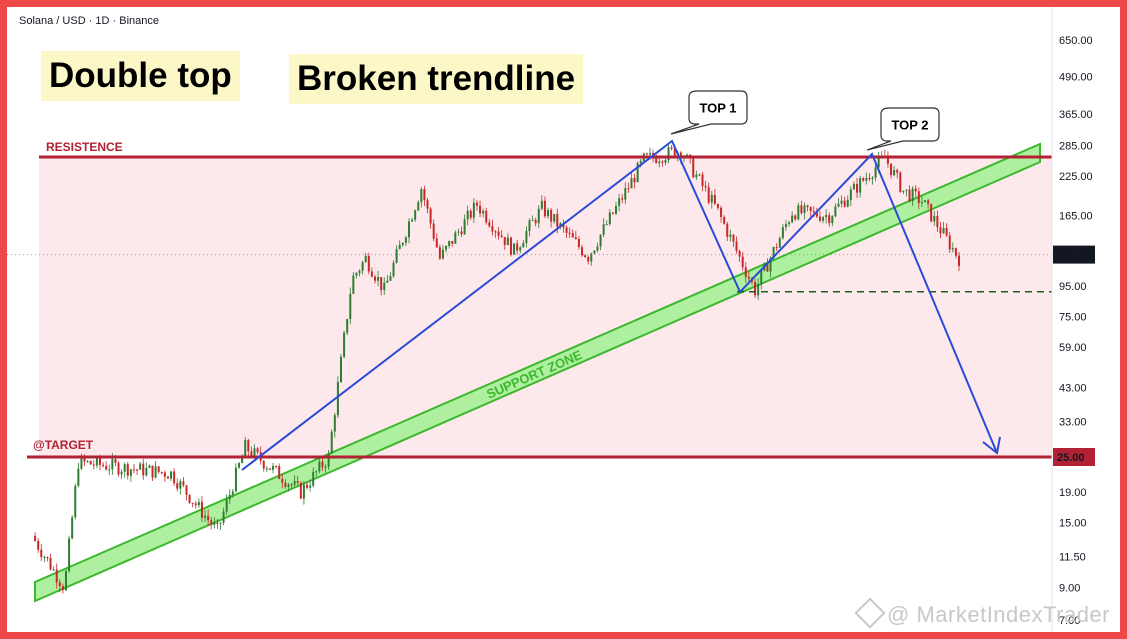 The height and width of the screenshot is (639, 1127). What do you see at coordinates (1076, 147) in the screenshot?
I see `price-tick-label: 285.00` at bounding box center [1076, 147].